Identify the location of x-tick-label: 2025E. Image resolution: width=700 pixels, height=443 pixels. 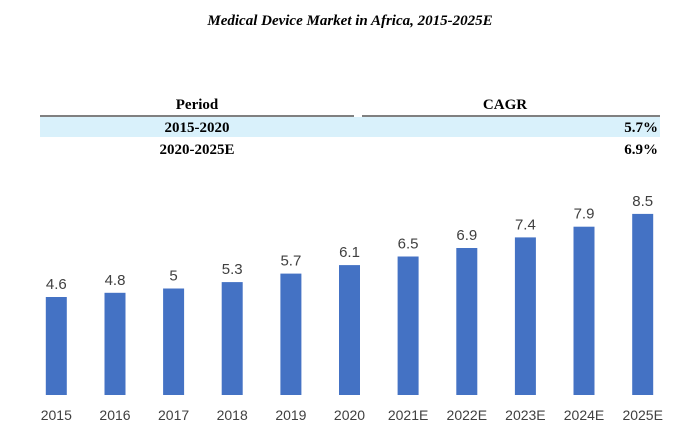
(642, 415).